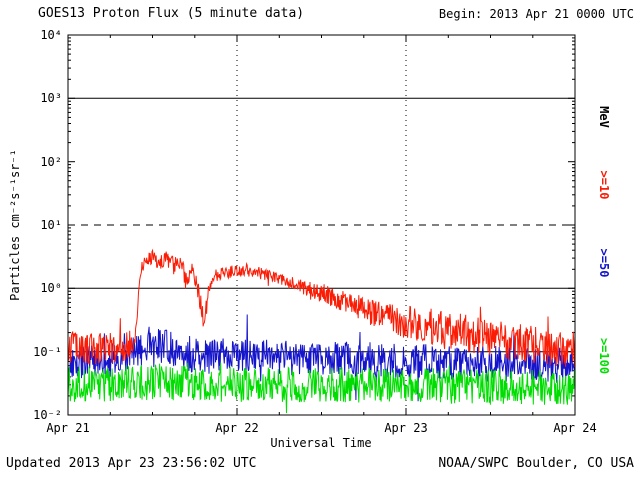  I want to click on x-tick-label: Apr 24, so click(575, 428).